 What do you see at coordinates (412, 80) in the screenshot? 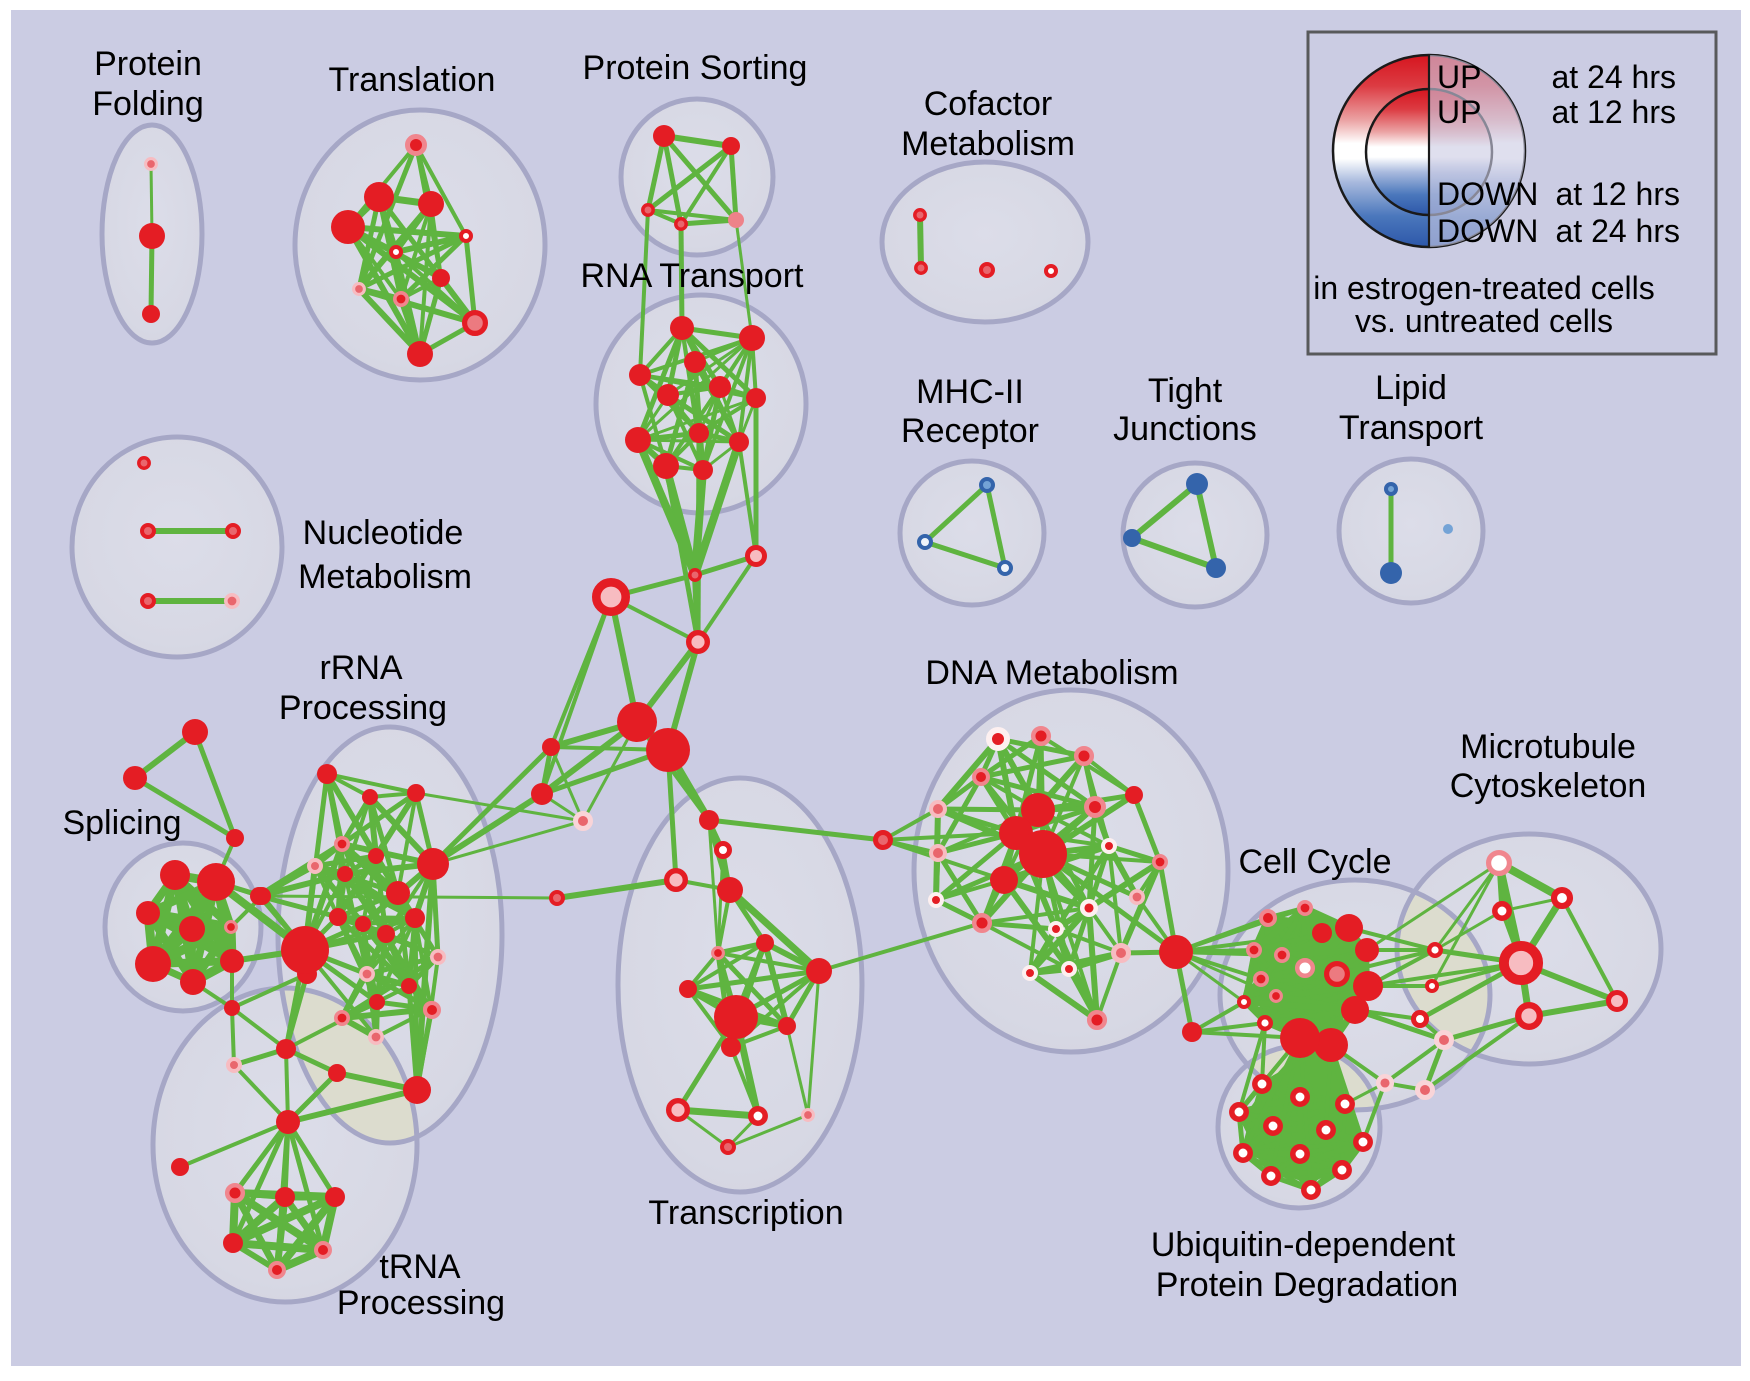
I see `svg-text: Translation` at bounding box center [412, 80].